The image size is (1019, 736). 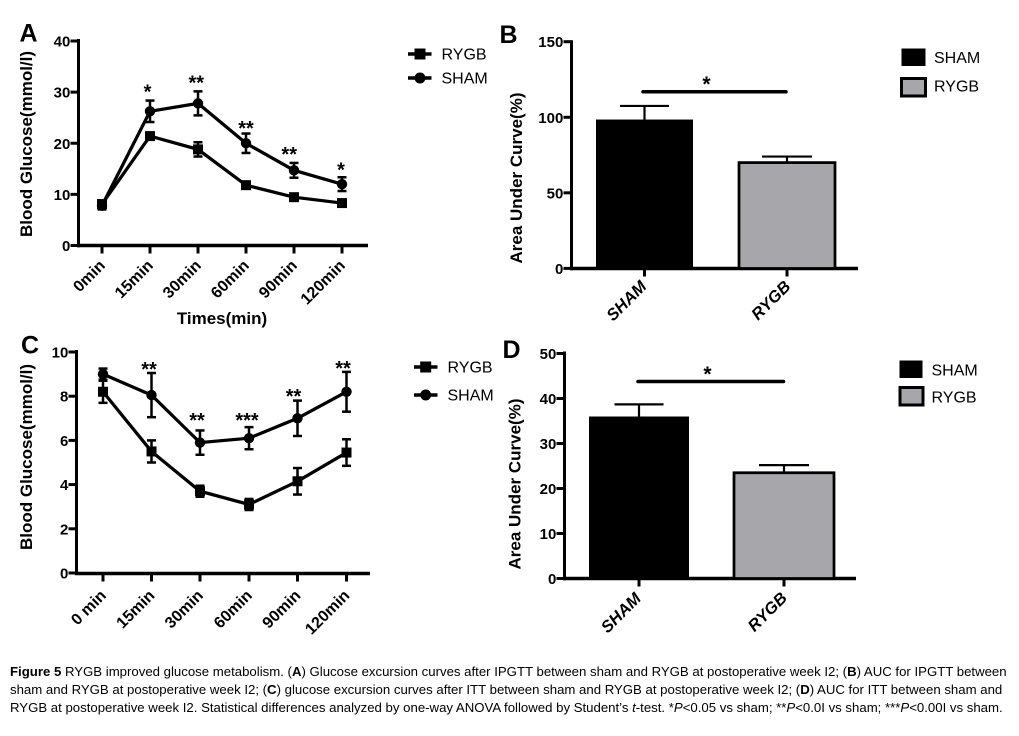 What do you see at coordinates (550, 118) in the screenshot?
I see `svg-text: 100` at bounding box center [550, 118].